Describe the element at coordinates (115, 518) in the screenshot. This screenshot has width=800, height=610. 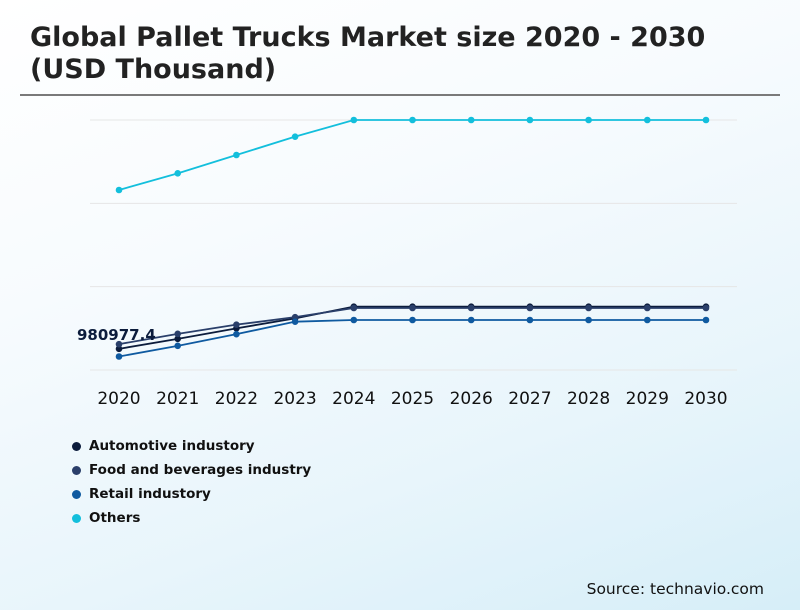
I see `legend-label: Others` at that location.